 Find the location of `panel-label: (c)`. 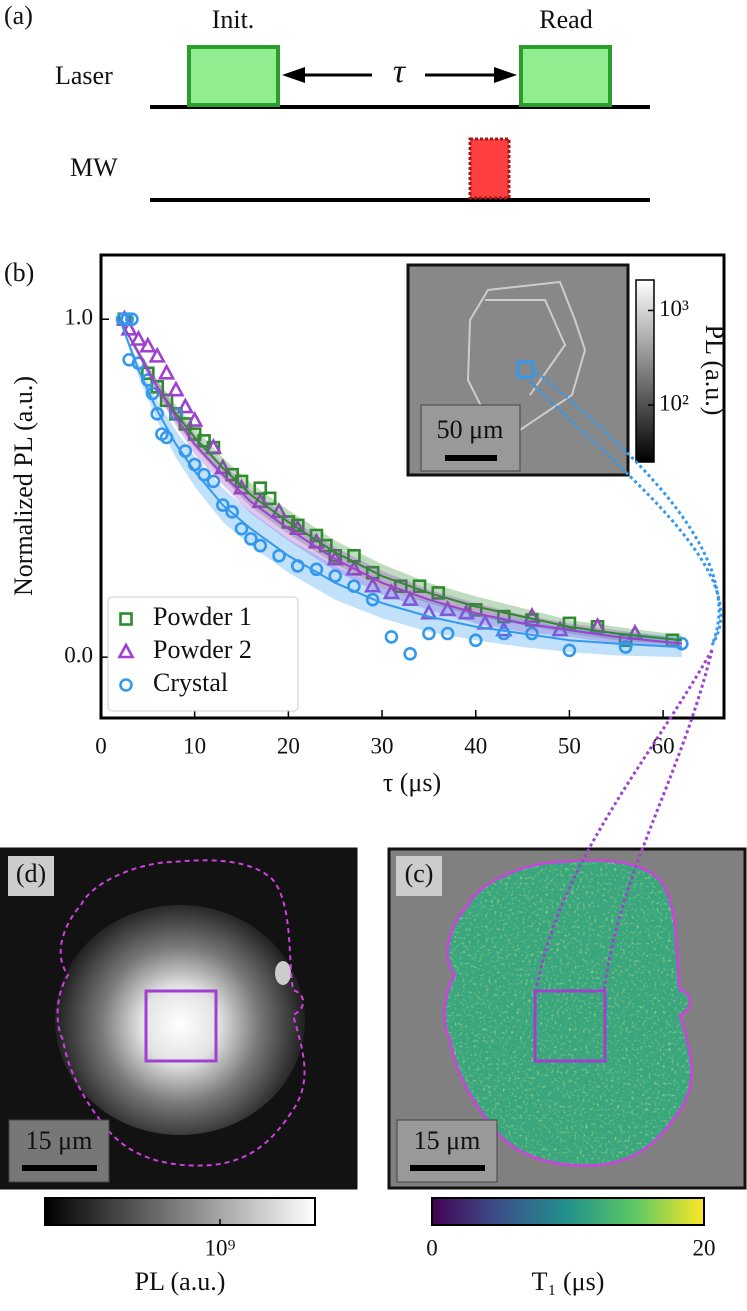

panel-label: (c) is located at coordinates (419, 873).